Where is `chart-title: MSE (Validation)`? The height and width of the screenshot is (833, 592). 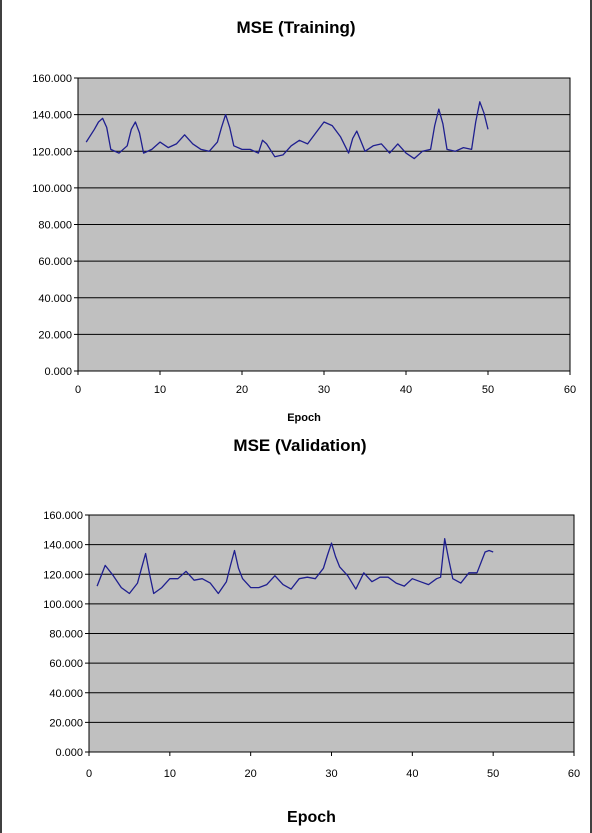
chart-title: MSE (Validation) is located at coordinates (299, 445).